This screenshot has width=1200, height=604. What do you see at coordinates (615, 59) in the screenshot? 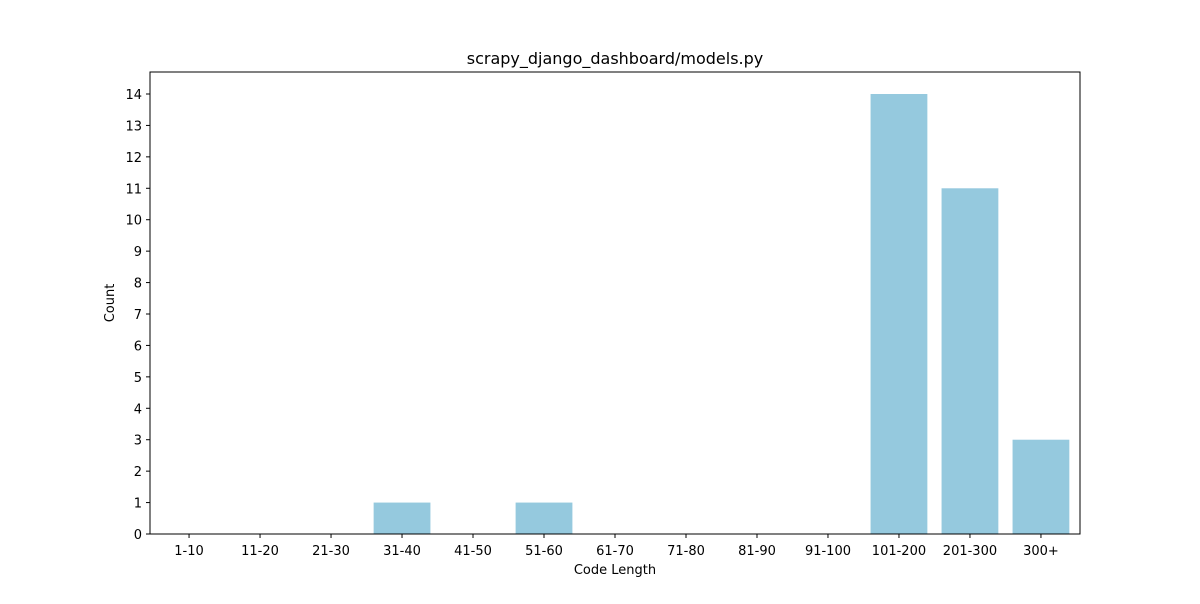
I see `chart-title: scrapy_django_dashboard/models.py` at bounding box center [615, 59].